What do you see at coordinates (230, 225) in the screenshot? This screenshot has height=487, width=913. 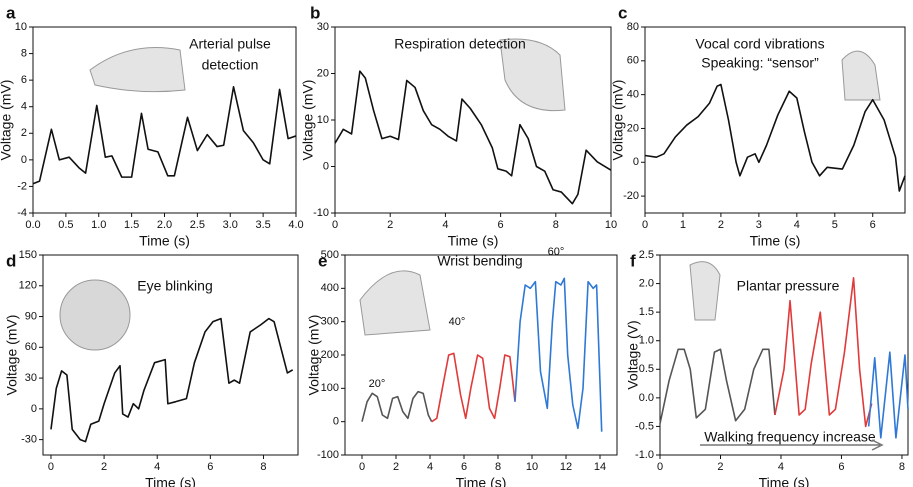 I see `x-tick-label: 3.0` at bounding box center [230, 225].